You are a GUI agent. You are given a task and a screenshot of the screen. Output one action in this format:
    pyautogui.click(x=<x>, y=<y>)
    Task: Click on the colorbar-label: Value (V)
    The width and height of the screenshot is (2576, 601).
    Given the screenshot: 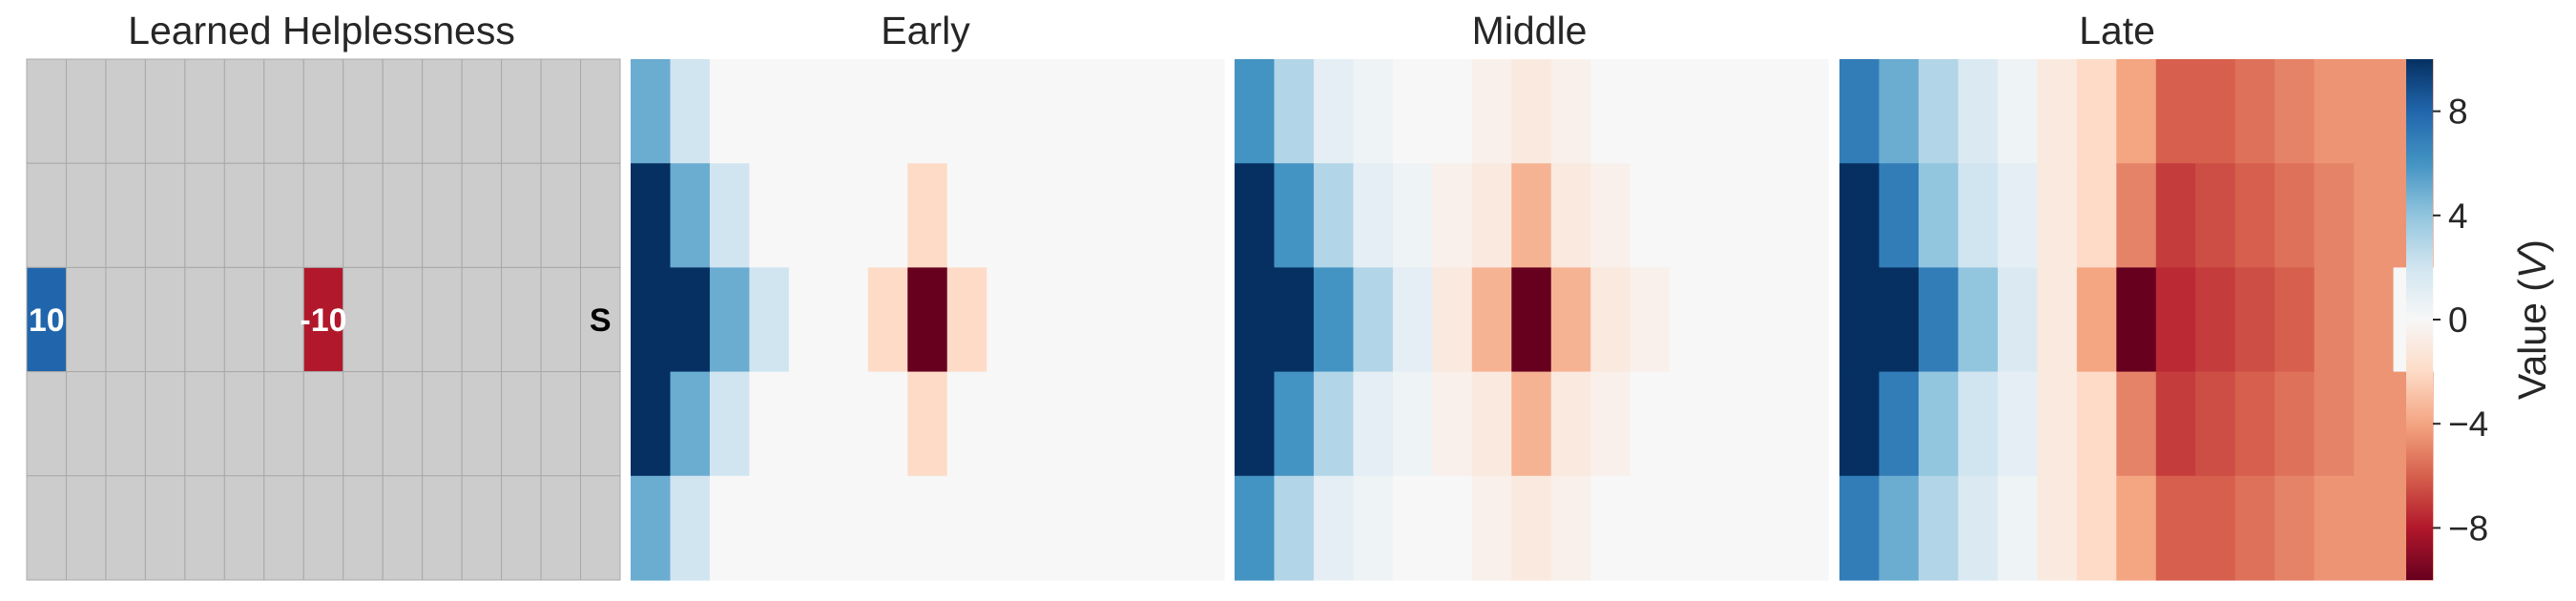 What is the action you would take?
    pyautogui.click(x=2532, y=319)
    